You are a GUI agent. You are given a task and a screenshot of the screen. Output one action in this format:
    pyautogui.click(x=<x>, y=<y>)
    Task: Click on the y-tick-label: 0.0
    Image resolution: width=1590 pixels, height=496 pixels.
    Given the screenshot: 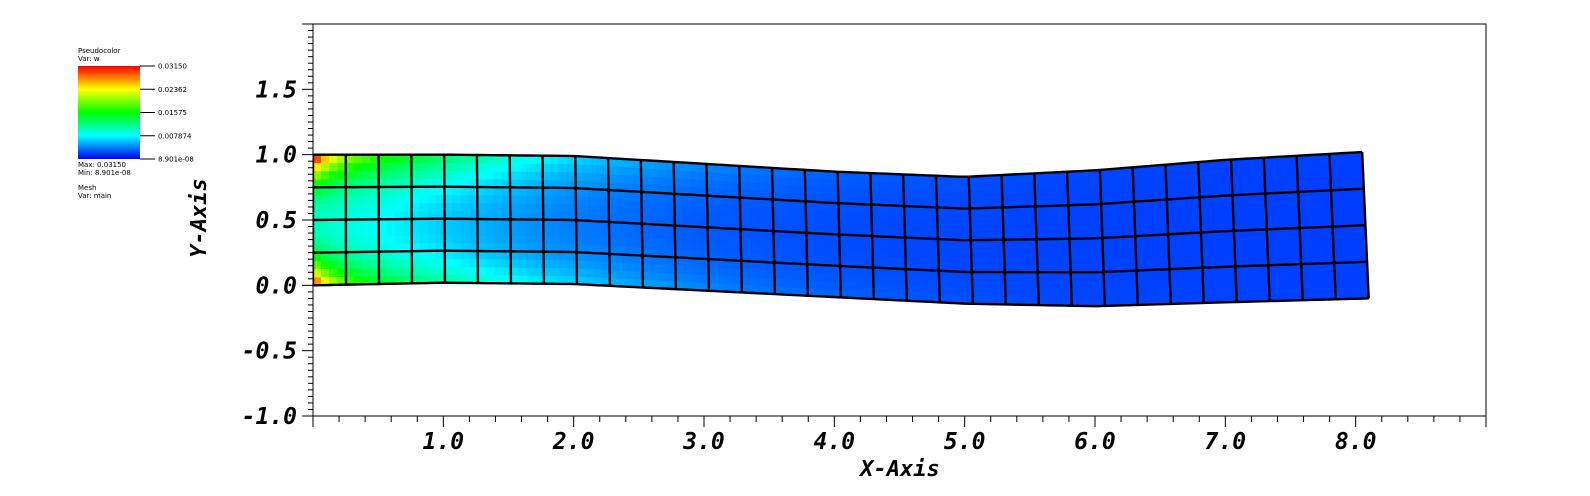 What is the action you would take?
    pyautogui.click(x=276, y=286)
    